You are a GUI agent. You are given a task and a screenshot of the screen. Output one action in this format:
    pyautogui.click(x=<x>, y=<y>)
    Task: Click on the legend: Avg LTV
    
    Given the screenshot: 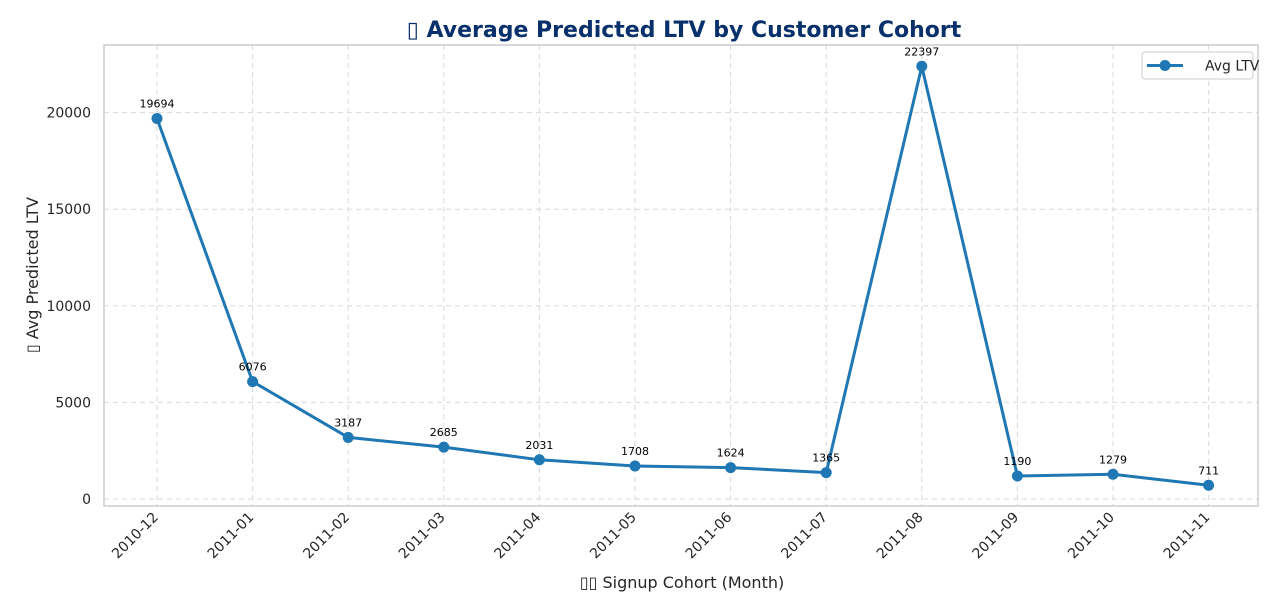 What is the action you would take?
    pyautogui.click(x=1200, y=65)
    